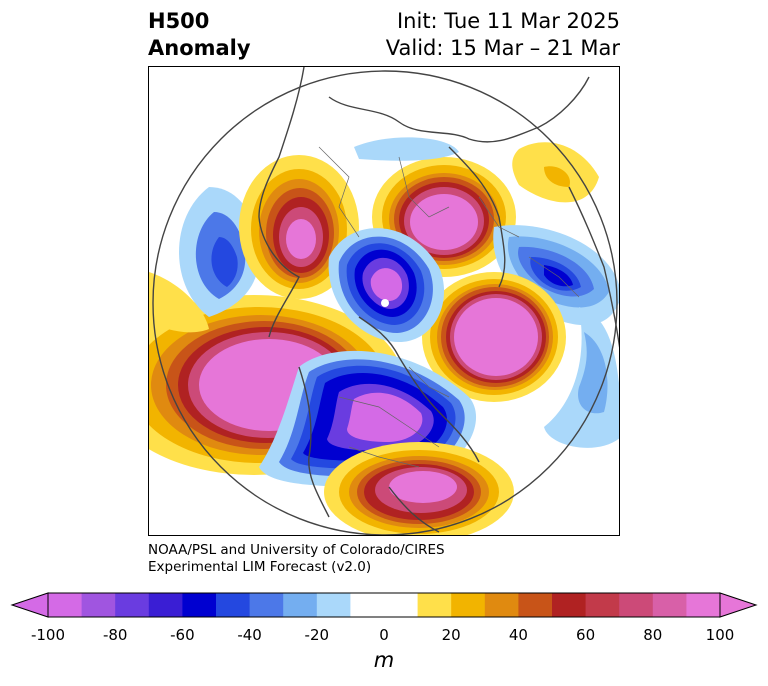 This screenshot has width=768, height=686. I want to click on north-pole-marker, so click(385, 303).